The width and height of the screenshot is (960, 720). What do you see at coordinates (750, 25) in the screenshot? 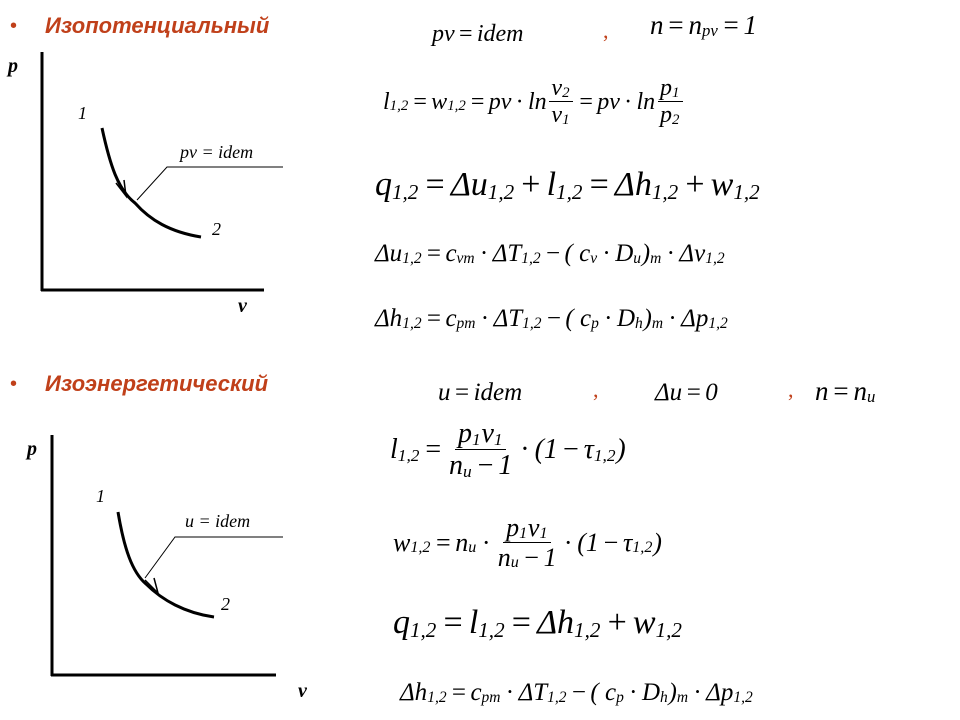
I see `formula-symbol: 1` at bounding box center [750, 25].